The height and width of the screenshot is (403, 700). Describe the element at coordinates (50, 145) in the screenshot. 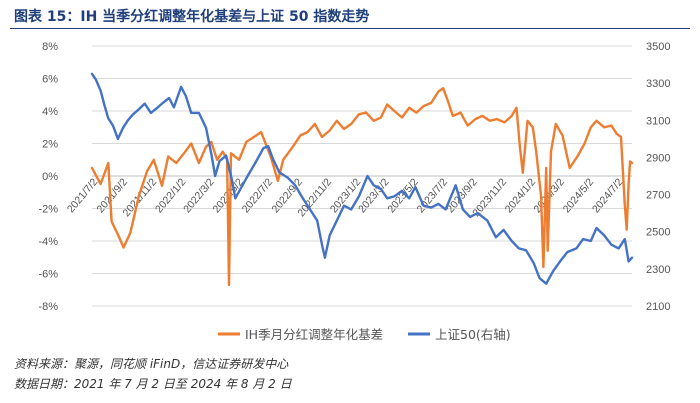

I see `left-axis-tick-label: 2%` at that location.